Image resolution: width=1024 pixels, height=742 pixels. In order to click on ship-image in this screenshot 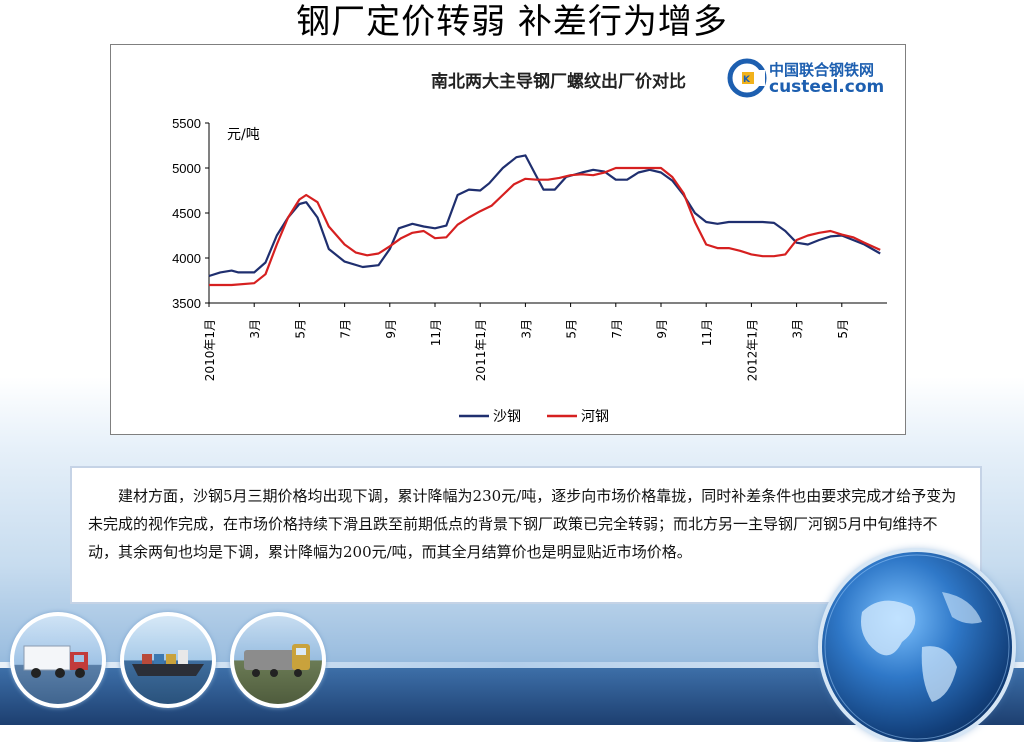, I will do `click(168, 660)`.